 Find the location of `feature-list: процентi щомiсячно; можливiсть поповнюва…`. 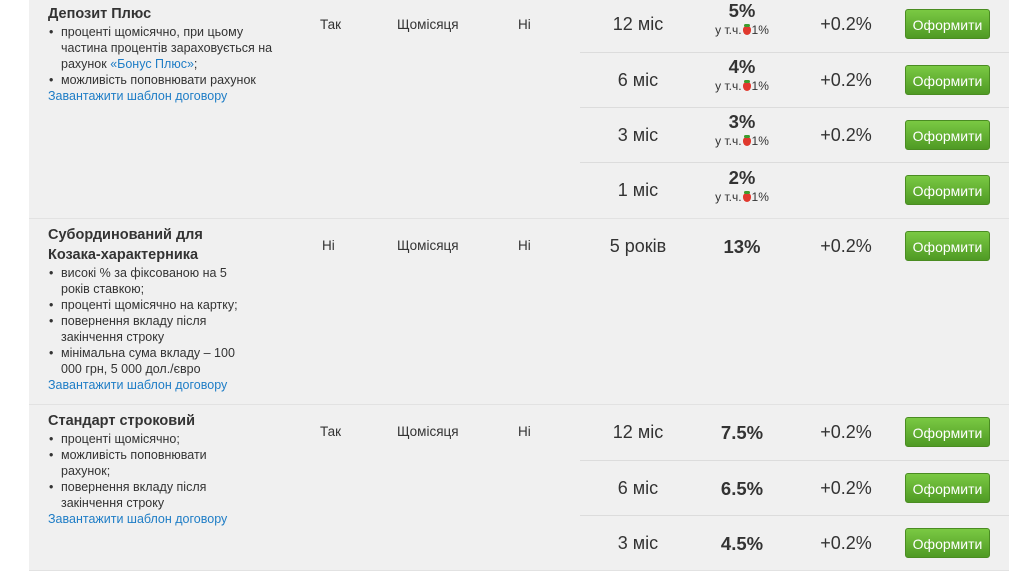

feature-list: процентi щомiсячно; можливiсть поповнюва… is located at coordinates (143, 471).